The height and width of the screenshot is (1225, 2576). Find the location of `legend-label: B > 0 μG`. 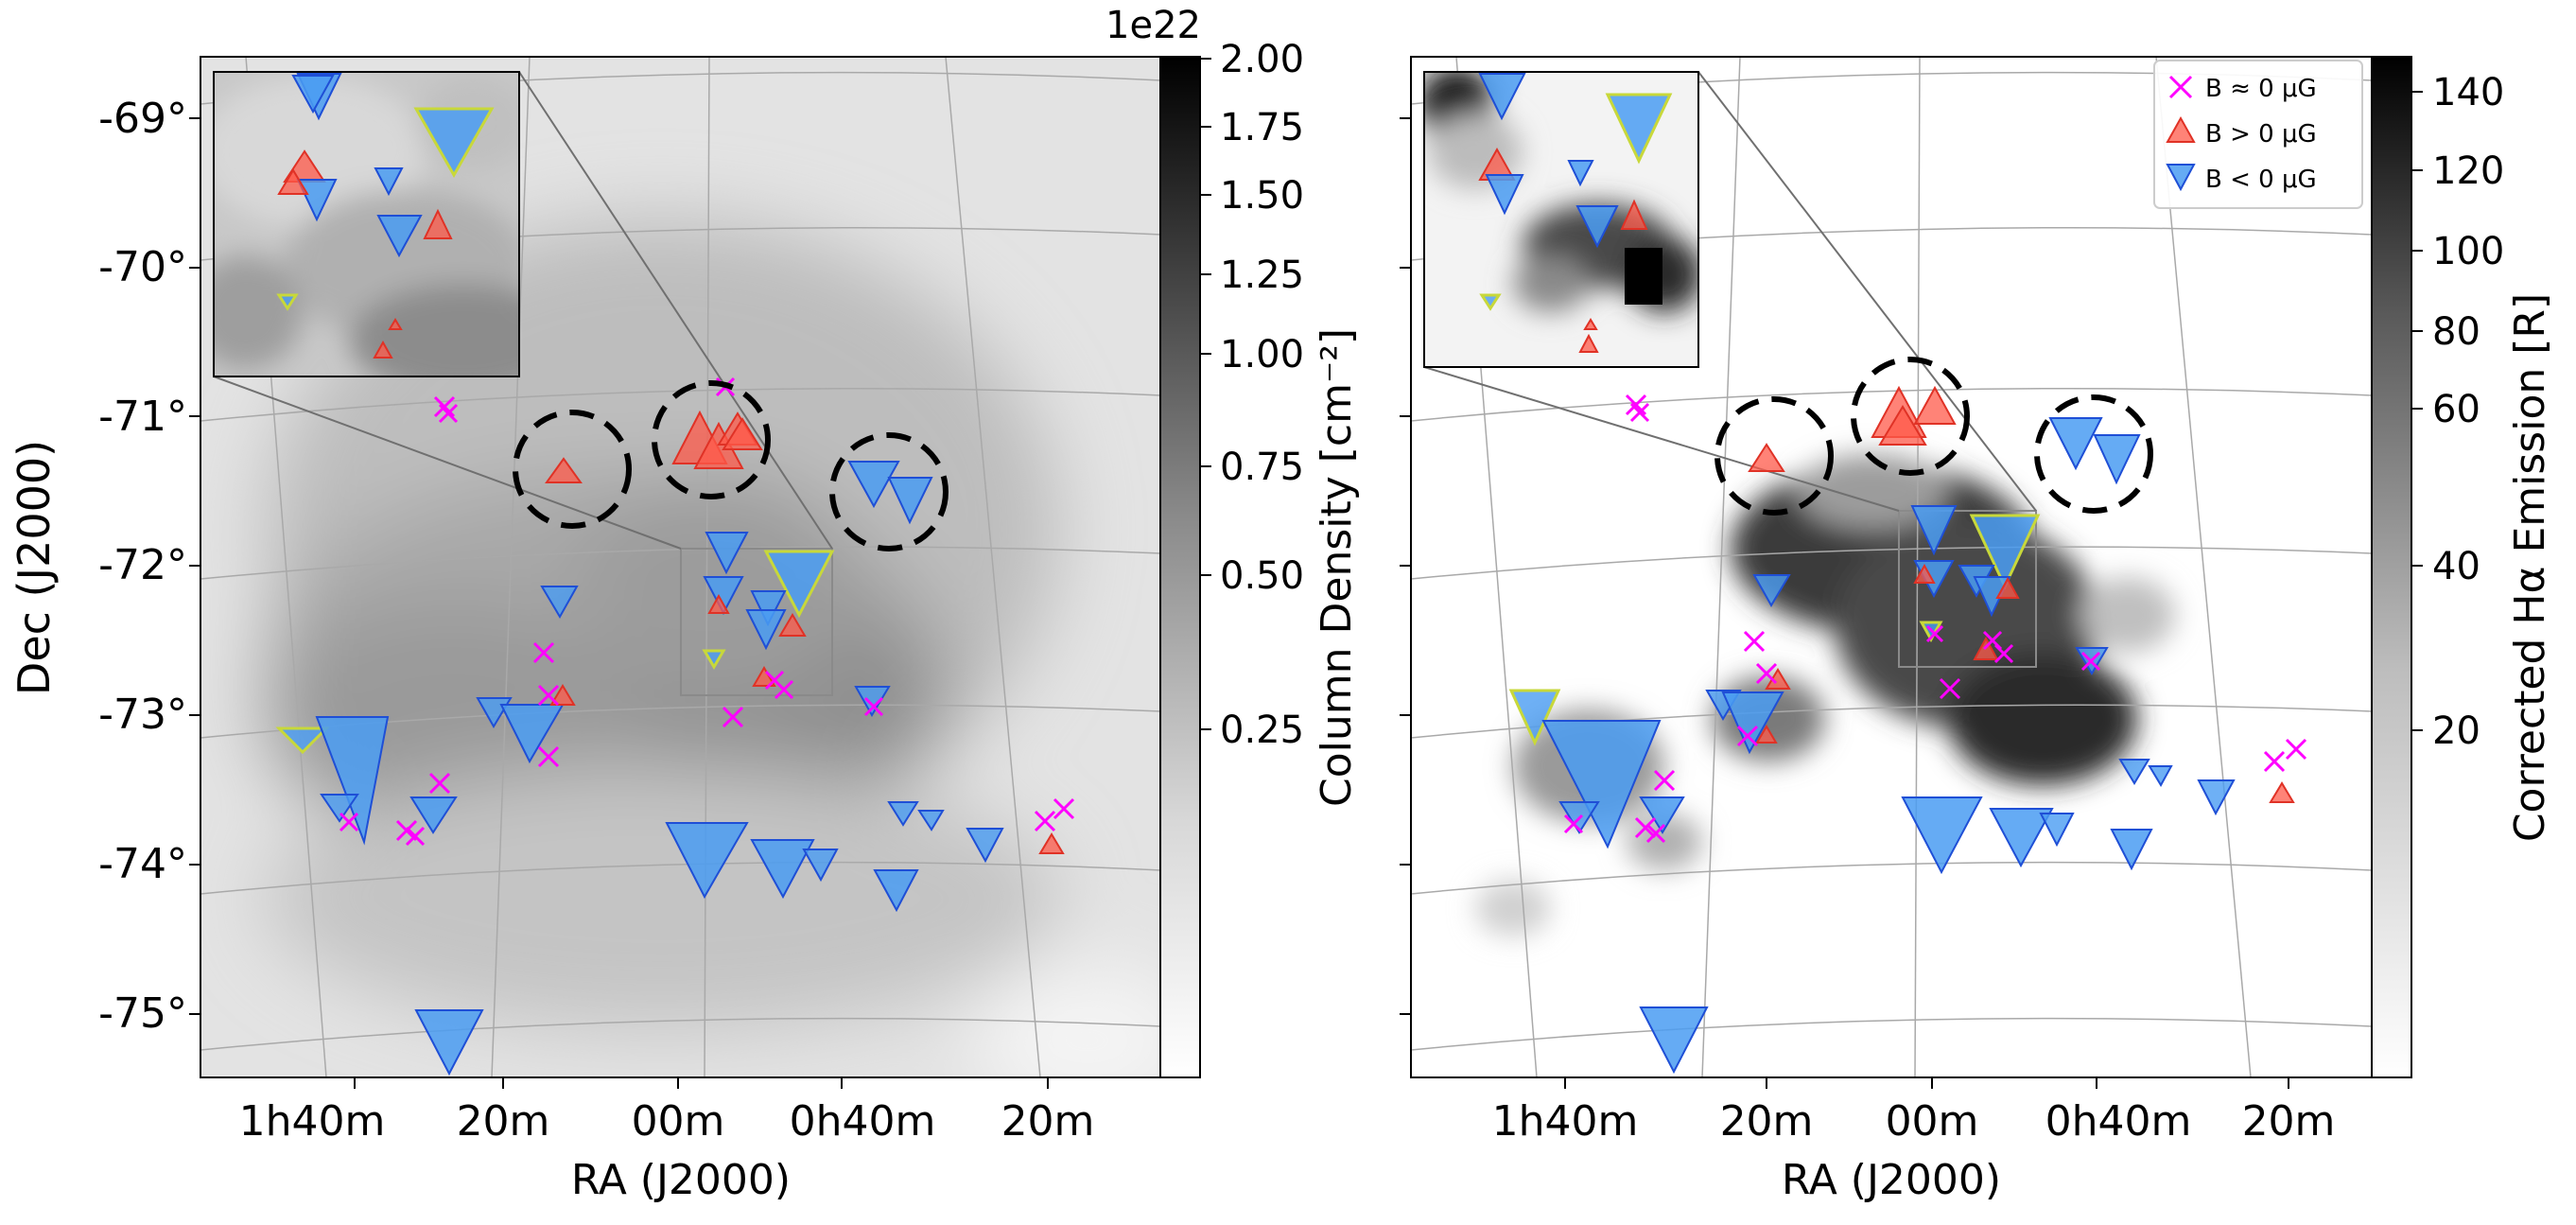

legend-label: B > 0 μG is located at coordinates (2261, 134).